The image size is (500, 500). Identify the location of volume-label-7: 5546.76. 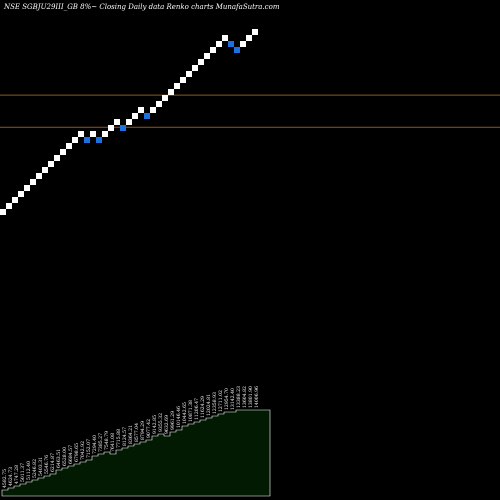
(47, 464).